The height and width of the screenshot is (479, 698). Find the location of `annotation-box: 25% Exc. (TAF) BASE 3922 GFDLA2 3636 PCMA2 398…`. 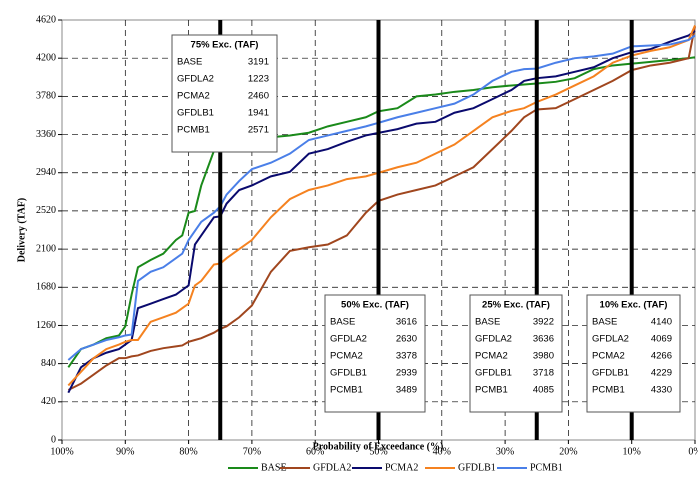

annotation-box: 25% Exc. (TAF) BASE 3922 GFDLA2 3636 PCMA2 398… is located at coordinates (516, 353).